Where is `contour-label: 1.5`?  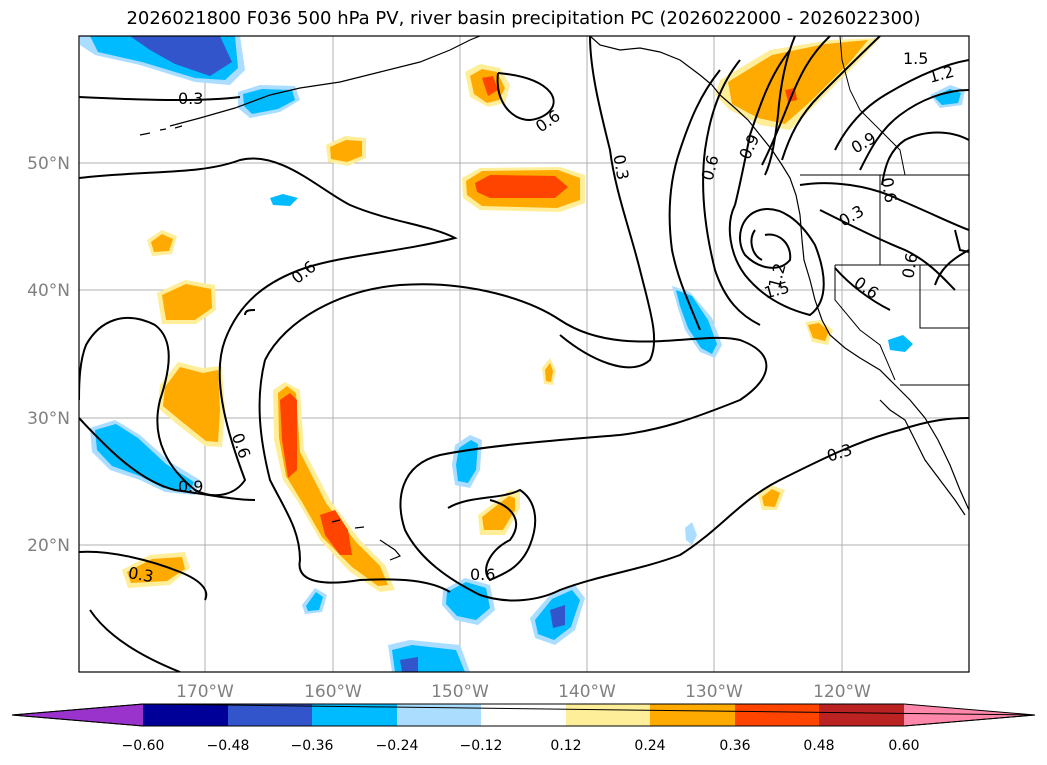
contour-label: 1.5 is located at coordinates (915, 58).